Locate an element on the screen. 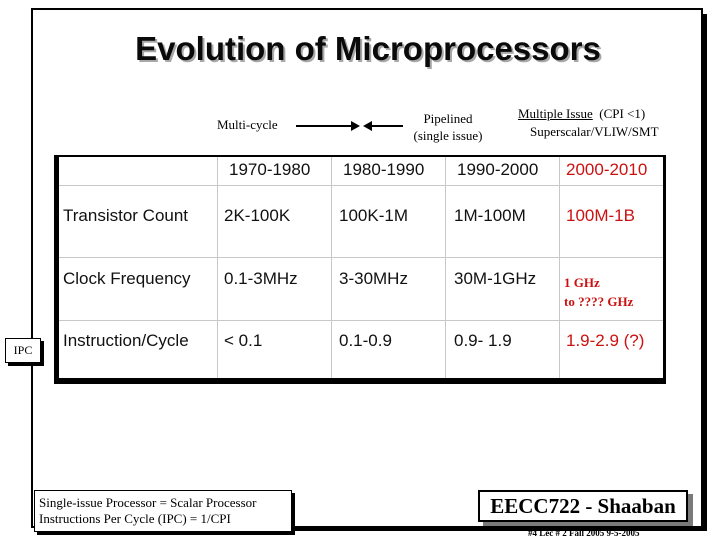 This screenshot has width=720, height=540. cell-transistor-2000: 100M-1B is located at coordinates (600, 215).